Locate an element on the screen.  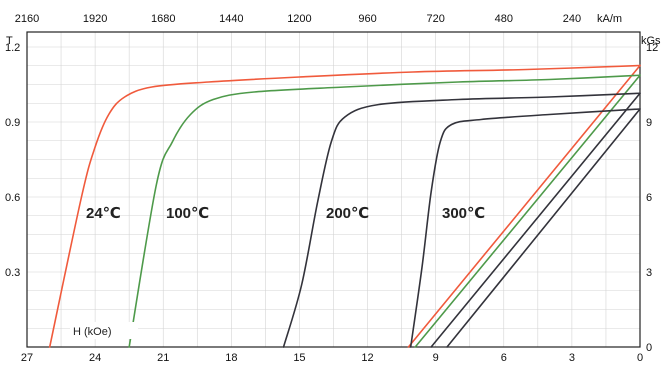
top-tick-label: 1440 is located at coordinates (231, 19).